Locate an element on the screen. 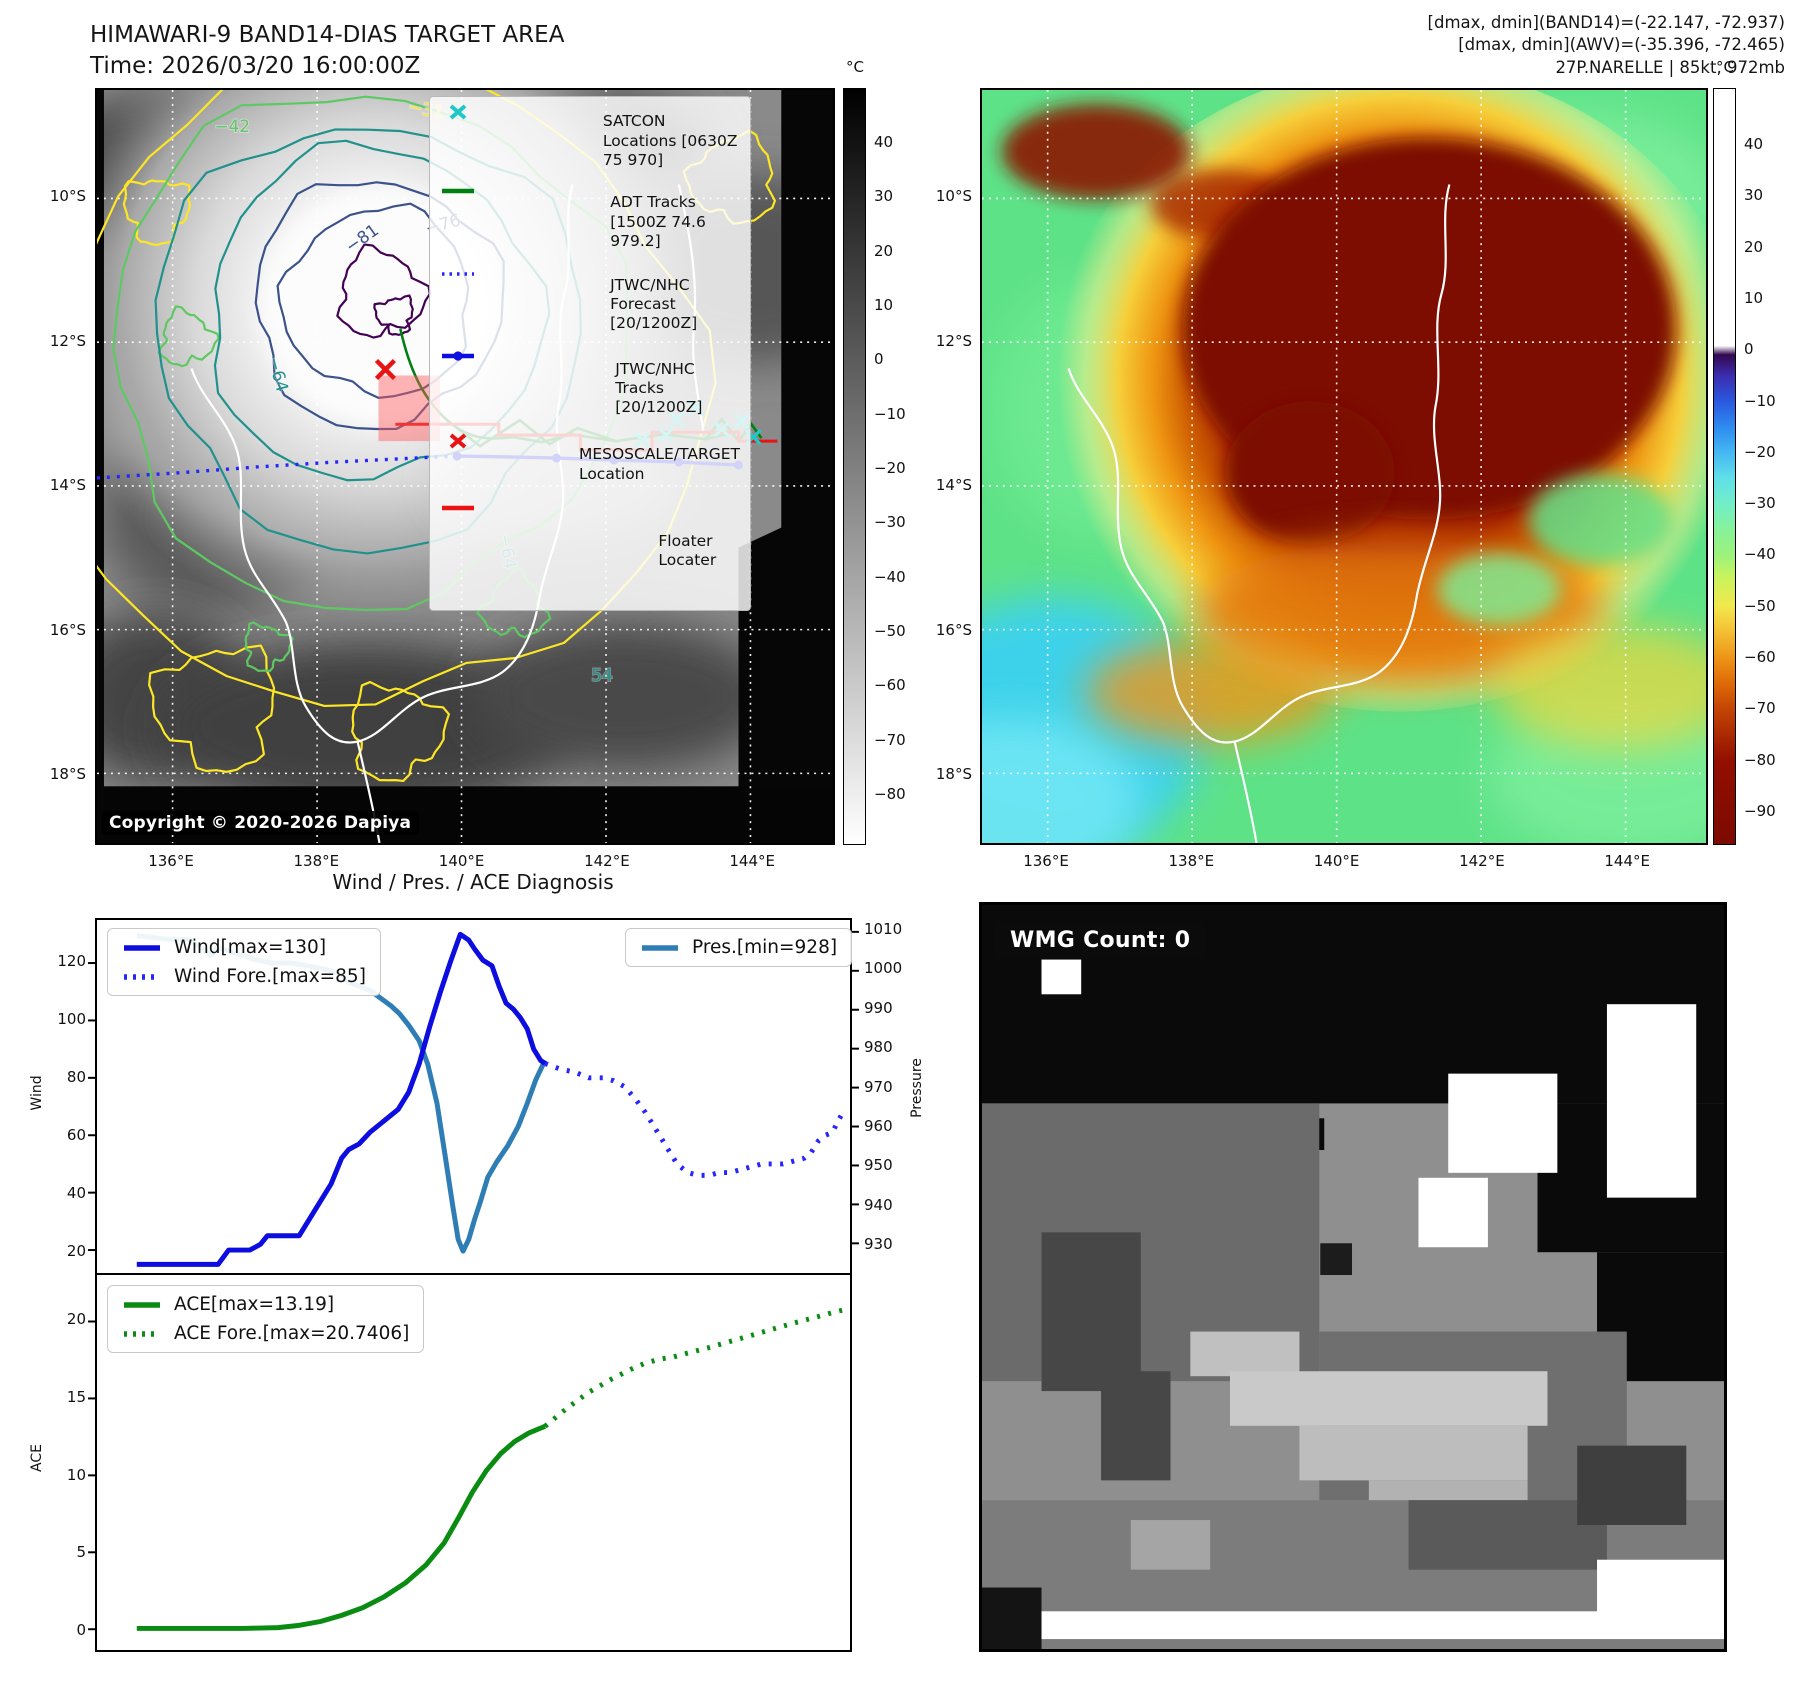 The height and width of the screenshot is (1690, 1797). legend-label: JTWC/NHC Forecast [20/1200Z] is located at coordinates (654, 304).